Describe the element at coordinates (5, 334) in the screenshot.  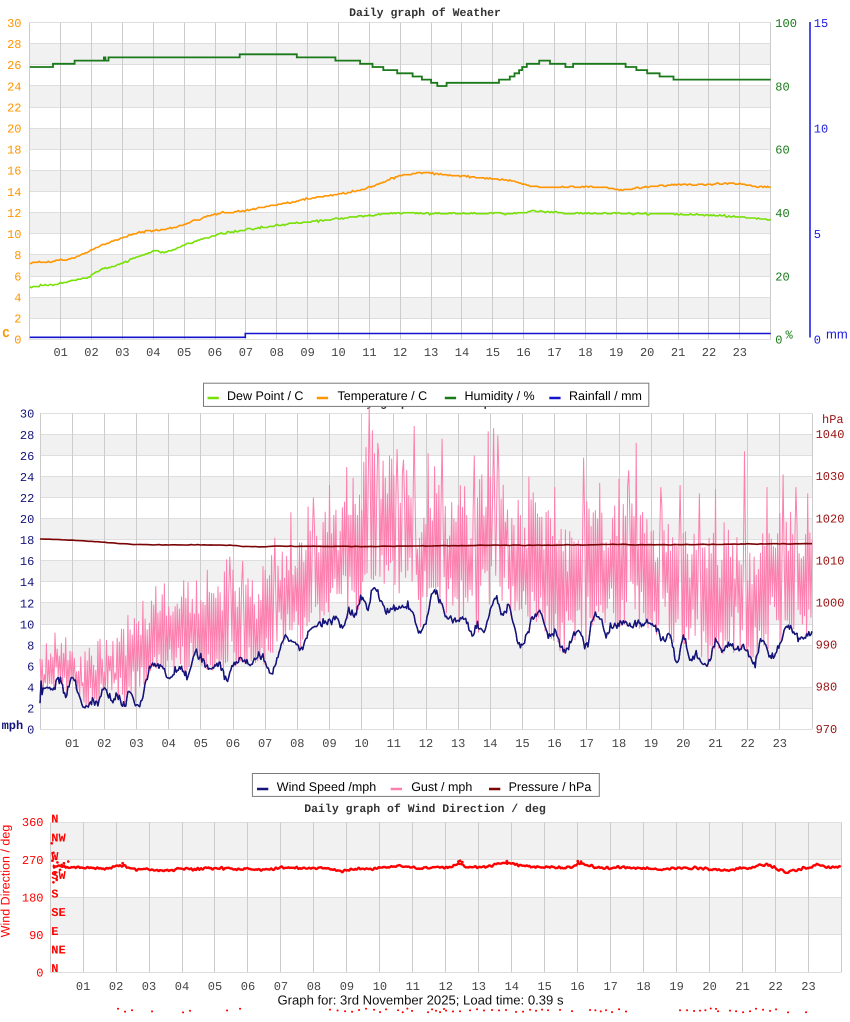
I see `svg-text: C` at that location.